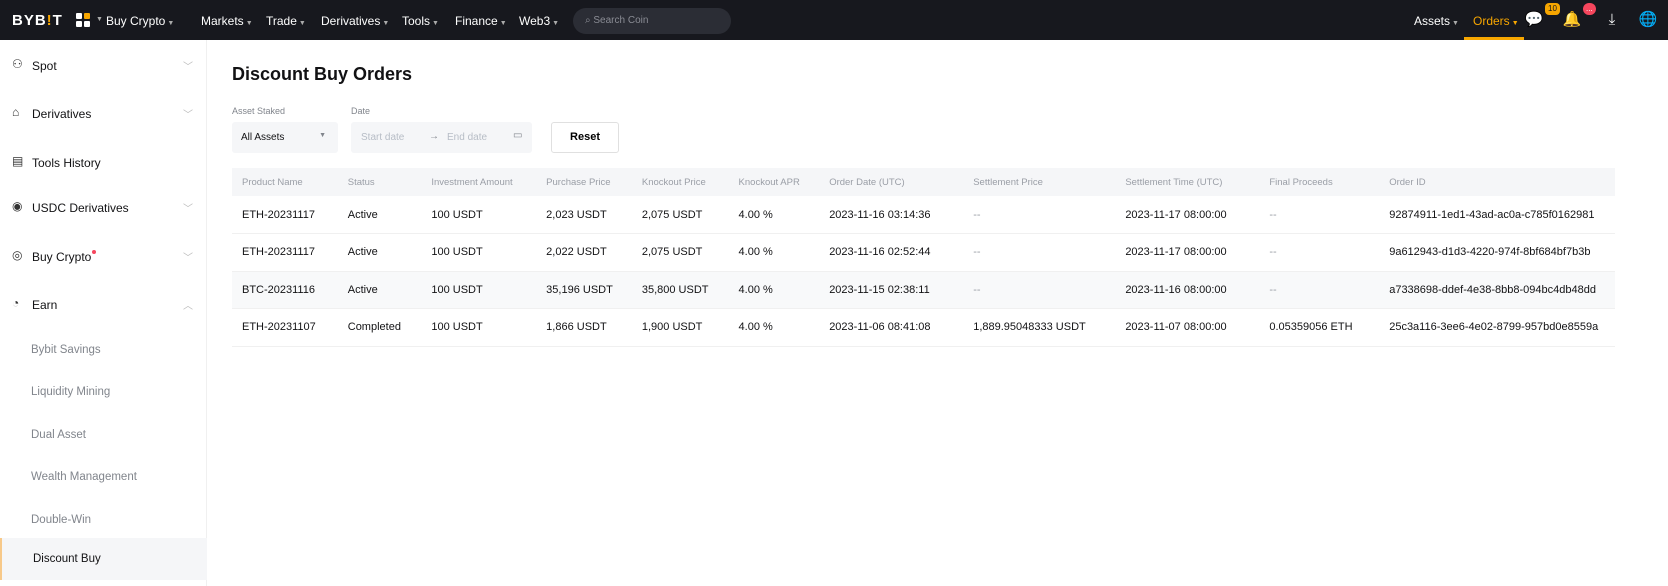 The height and width of the screenshot is (586, 1668). I want to click on date-range-picker: Start date → End date ▭, so click(441, 137).